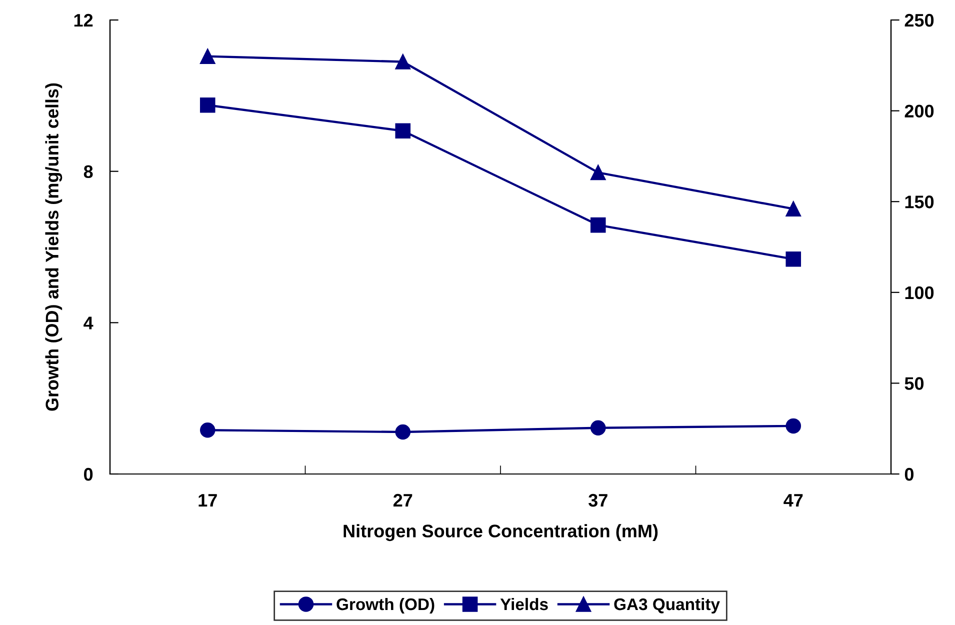 The width and height of the screenshot is (955, 625). What do you see at coordinates (793, 500) in the screenshot?
I see `x-tick-label: 47` at bounding box center [793, 500].